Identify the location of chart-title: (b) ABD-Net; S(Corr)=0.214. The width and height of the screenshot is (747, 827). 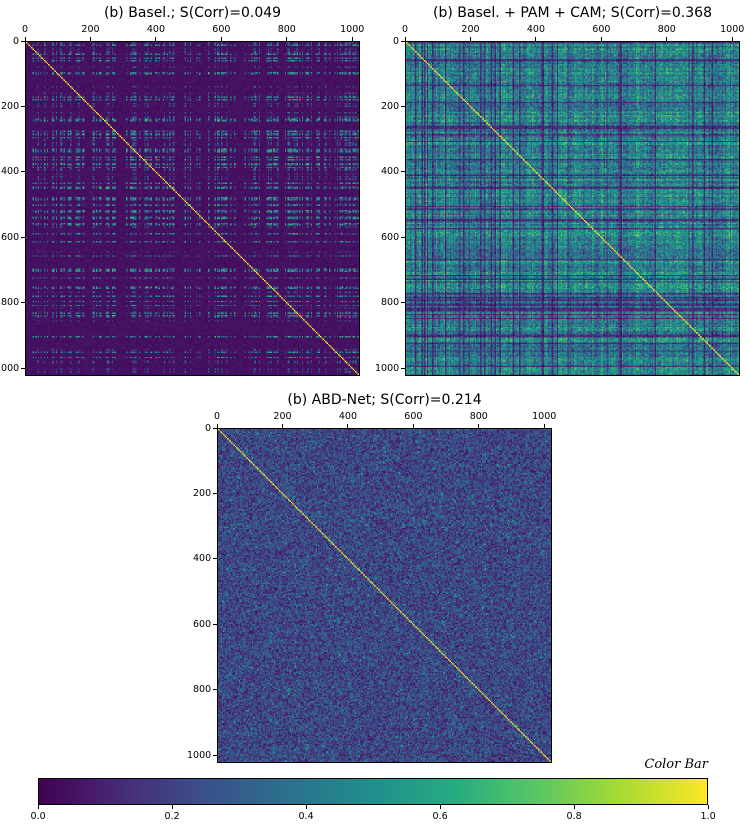
(384, 400).